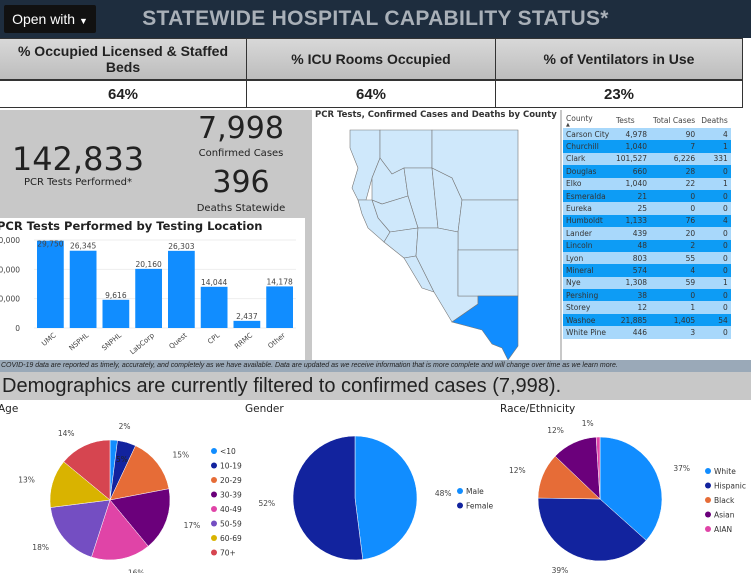 The height and width of the screenshot is (573, 751). Describe the element at coordinates (647, 146) in the screenshot. I see `table-row: Churchill 1,040 7 1` at that location.